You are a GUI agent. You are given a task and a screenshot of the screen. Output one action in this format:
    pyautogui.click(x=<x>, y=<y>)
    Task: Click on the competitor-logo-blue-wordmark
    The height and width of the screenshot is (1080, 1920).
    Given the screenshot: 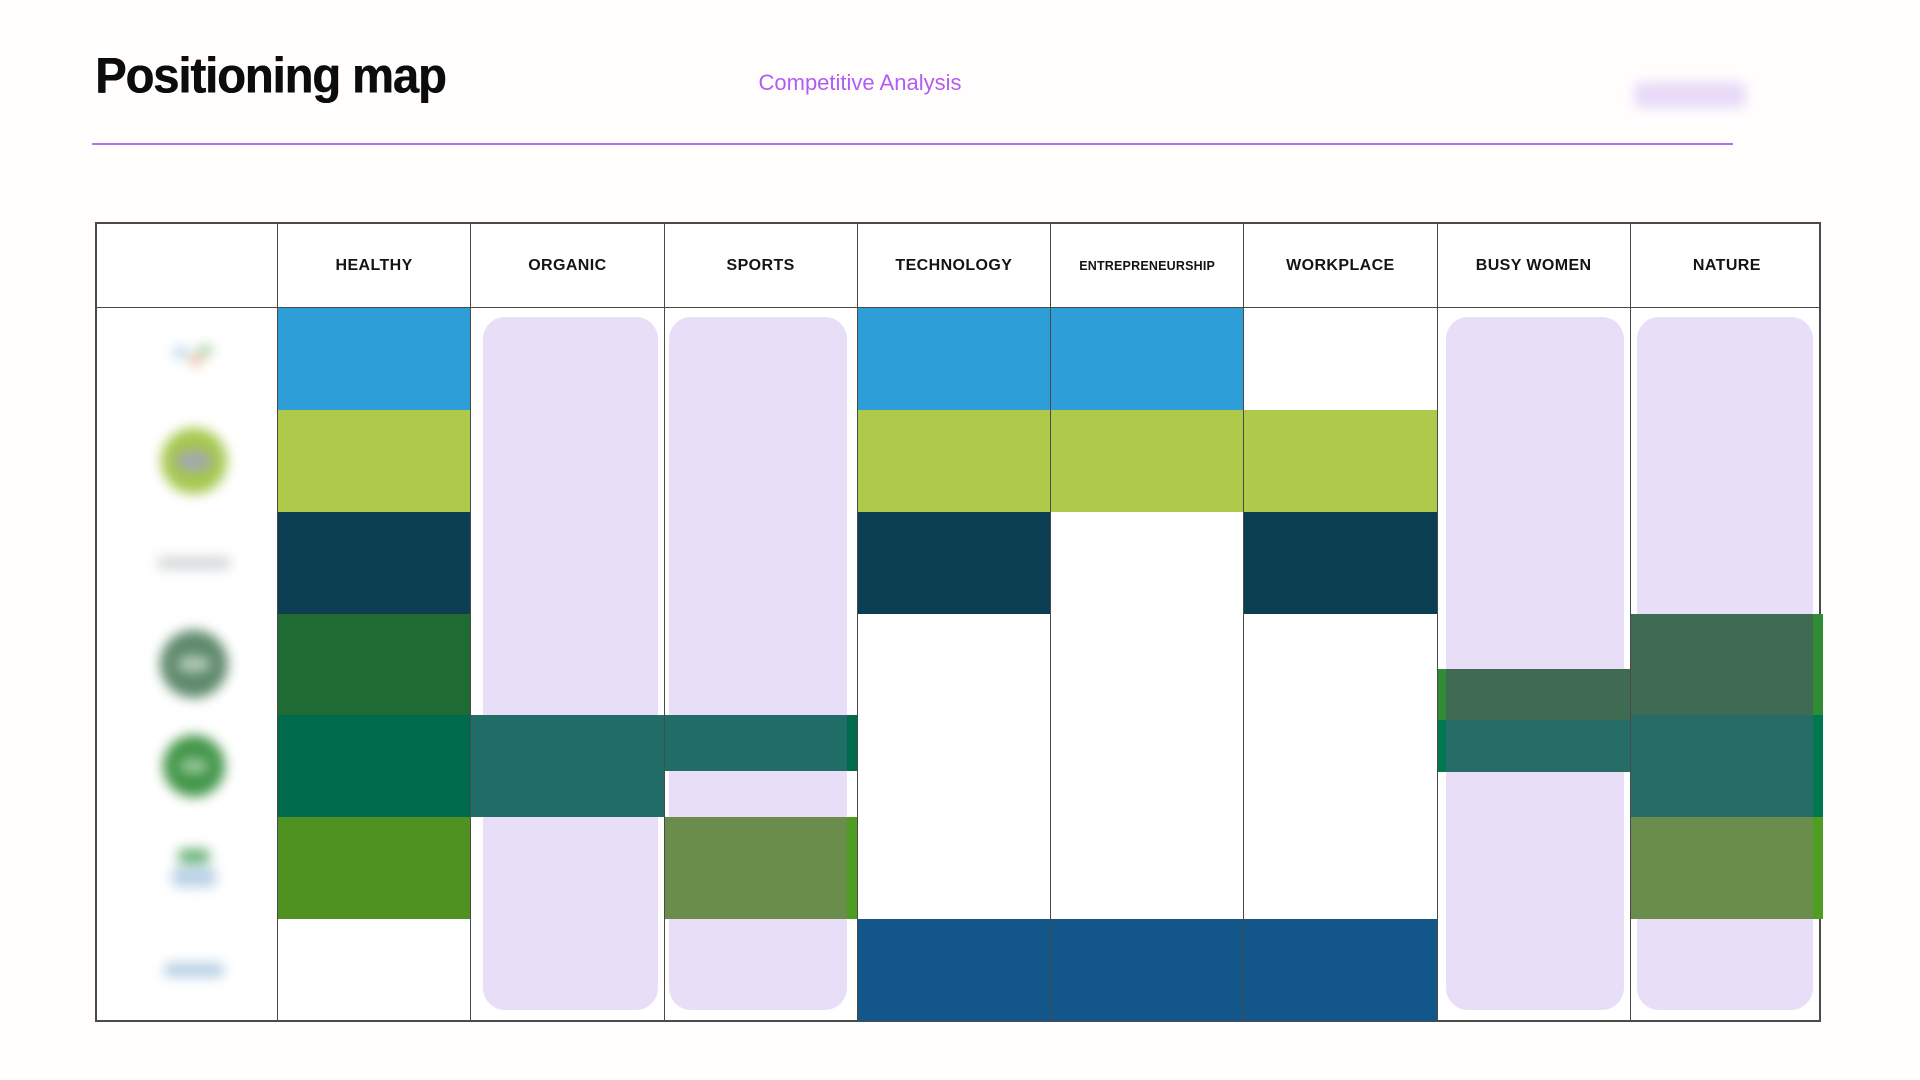 What is the action you would take?
    pyautogui.click(x=194, y=970)
    